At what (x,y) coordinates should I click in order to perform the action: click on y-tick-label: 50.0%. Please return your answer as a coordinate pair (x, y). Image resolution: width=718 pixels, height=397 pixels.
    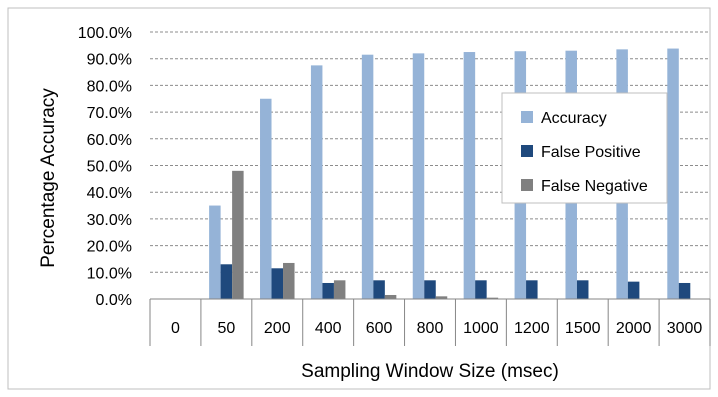
    Looking at the image, I should click on (109, 167).